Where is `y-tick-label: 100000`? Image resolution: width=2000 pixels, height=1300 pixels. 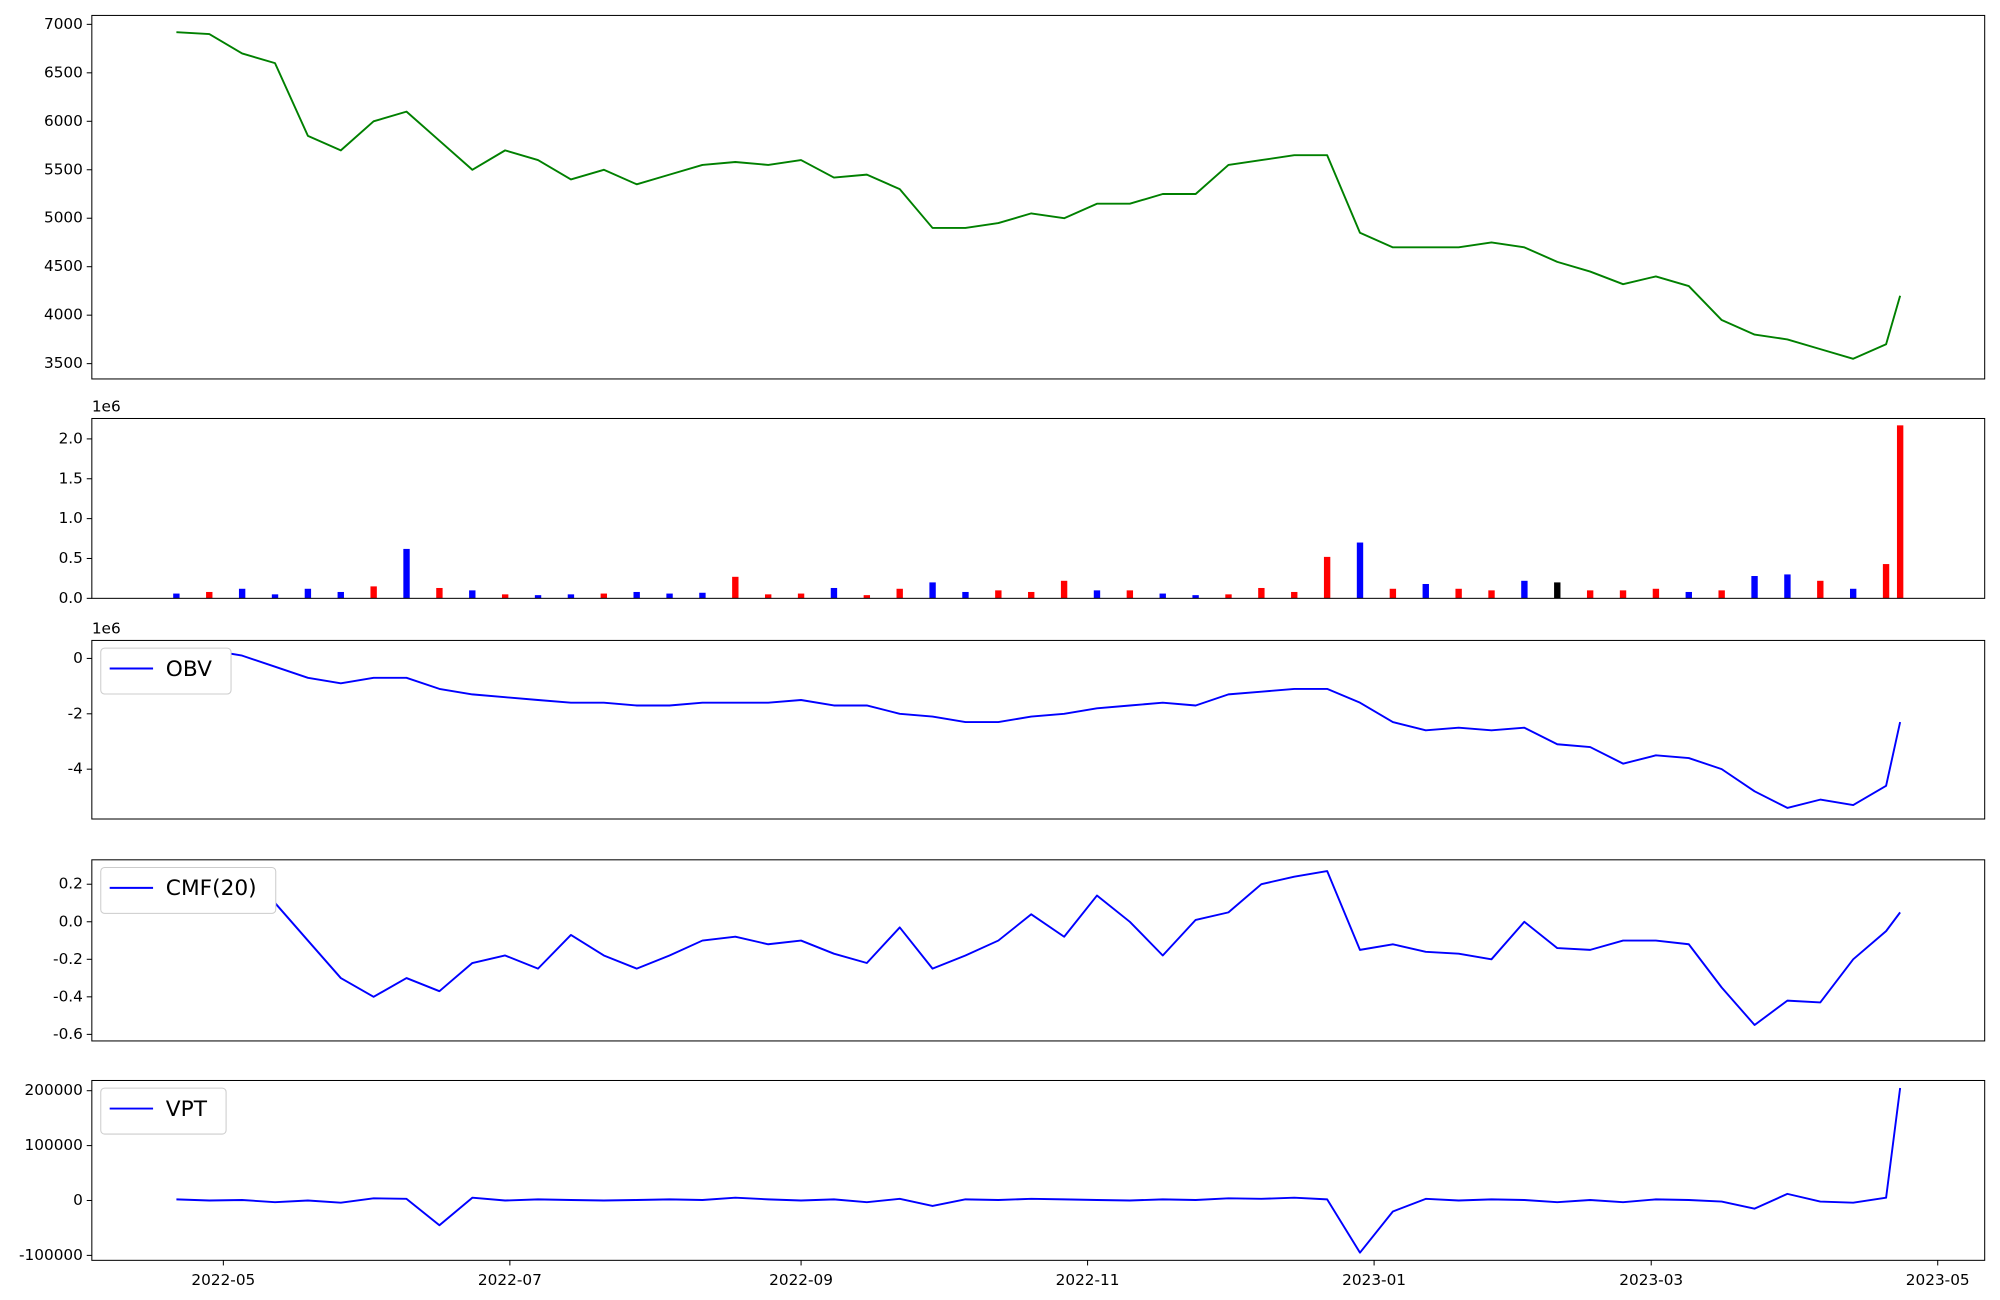 y-tick-label: 100000 is located at coordinates (54, 1145).